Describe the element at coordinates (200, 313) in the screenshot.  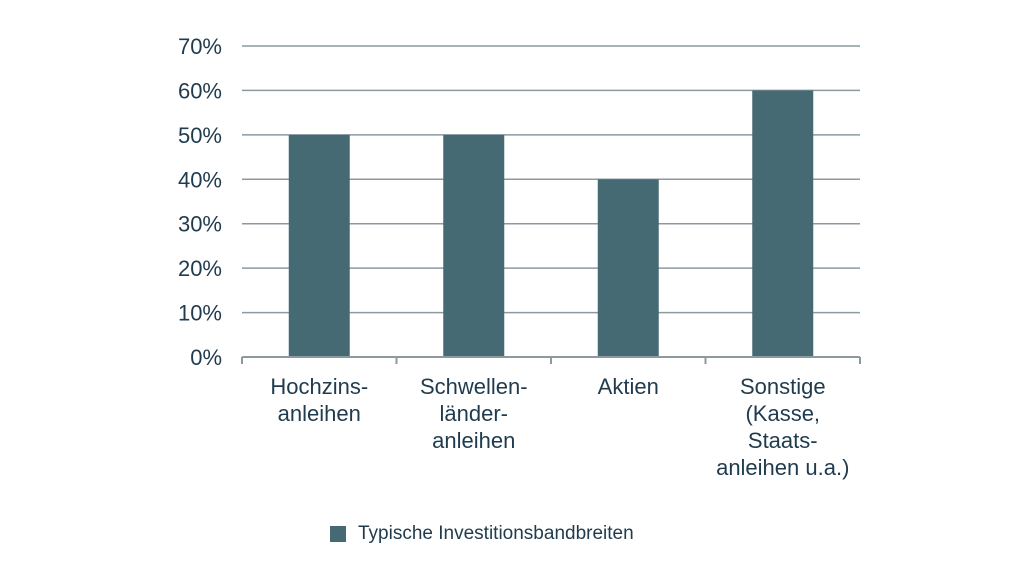
I see `y-tick-label: 10%` at that location.